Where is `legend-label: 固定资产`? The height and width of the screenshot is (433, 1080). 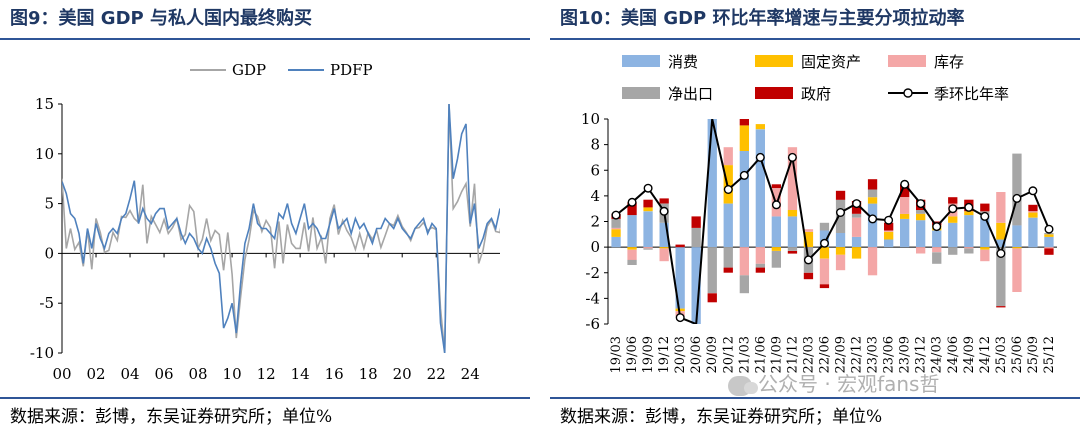
legend-label: 固定资产 is located at coordinates (831, 62).